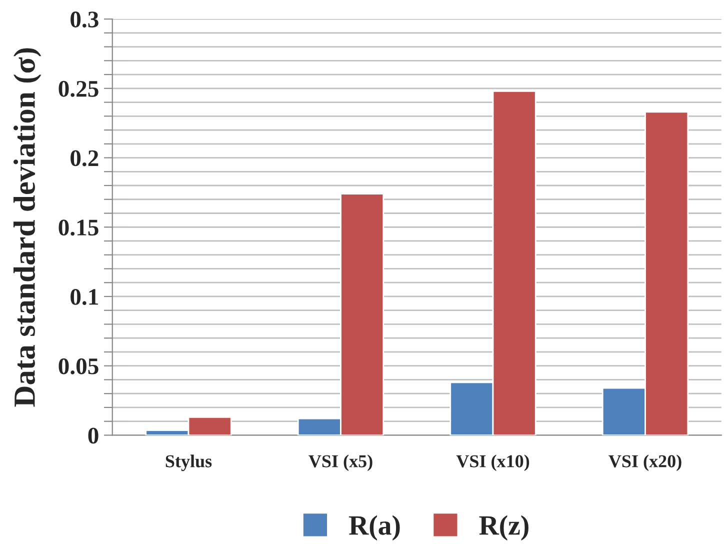 This screenshot has width=725, height=544. What do you see at coordinates (84, 297) in the screenshot?
I see `y-tick-label: 0.1` at bounding box center [84, 297].